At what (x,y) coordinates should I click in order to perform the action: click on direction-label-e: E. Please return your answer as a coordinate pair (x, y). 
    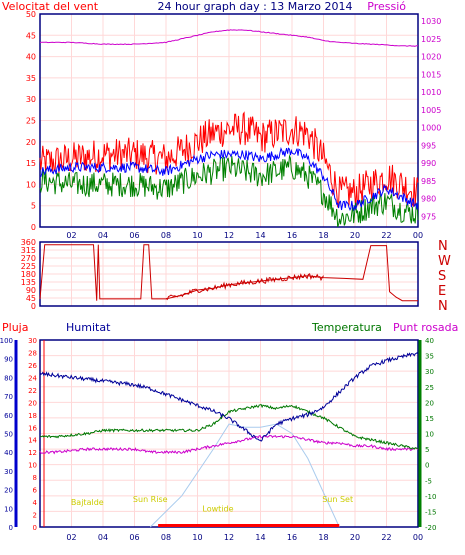
    Looking at the image, I should click on (442, 291).